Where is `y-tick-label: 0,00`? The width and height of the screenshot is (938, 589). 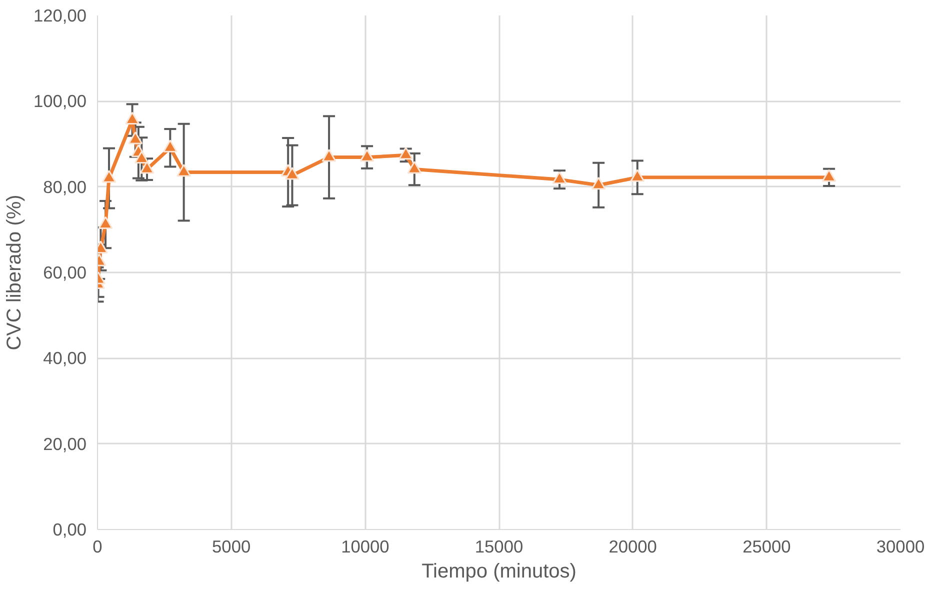 y-tick-label: 0,00 is located at coordinates (69, 530).